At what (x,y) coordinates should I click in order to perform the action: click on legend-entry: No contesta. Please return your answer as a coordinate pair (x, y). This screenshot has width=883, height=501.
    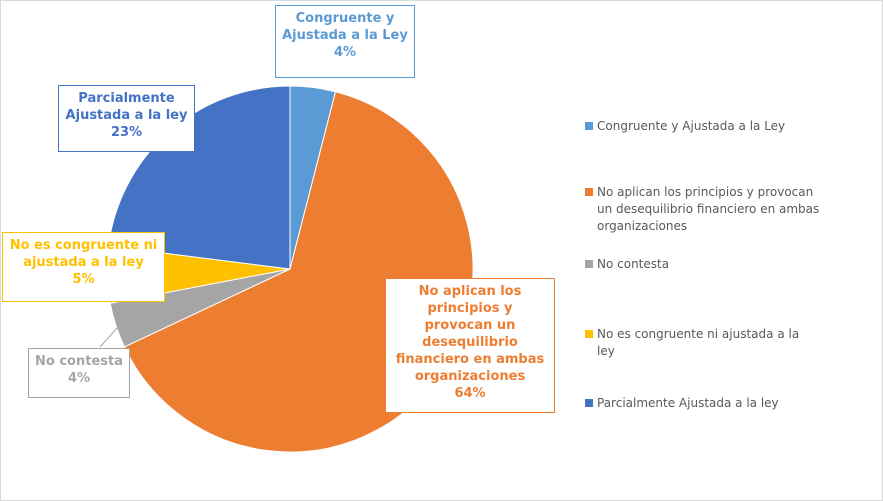
    Looking at the image, I should click on (702, 264).